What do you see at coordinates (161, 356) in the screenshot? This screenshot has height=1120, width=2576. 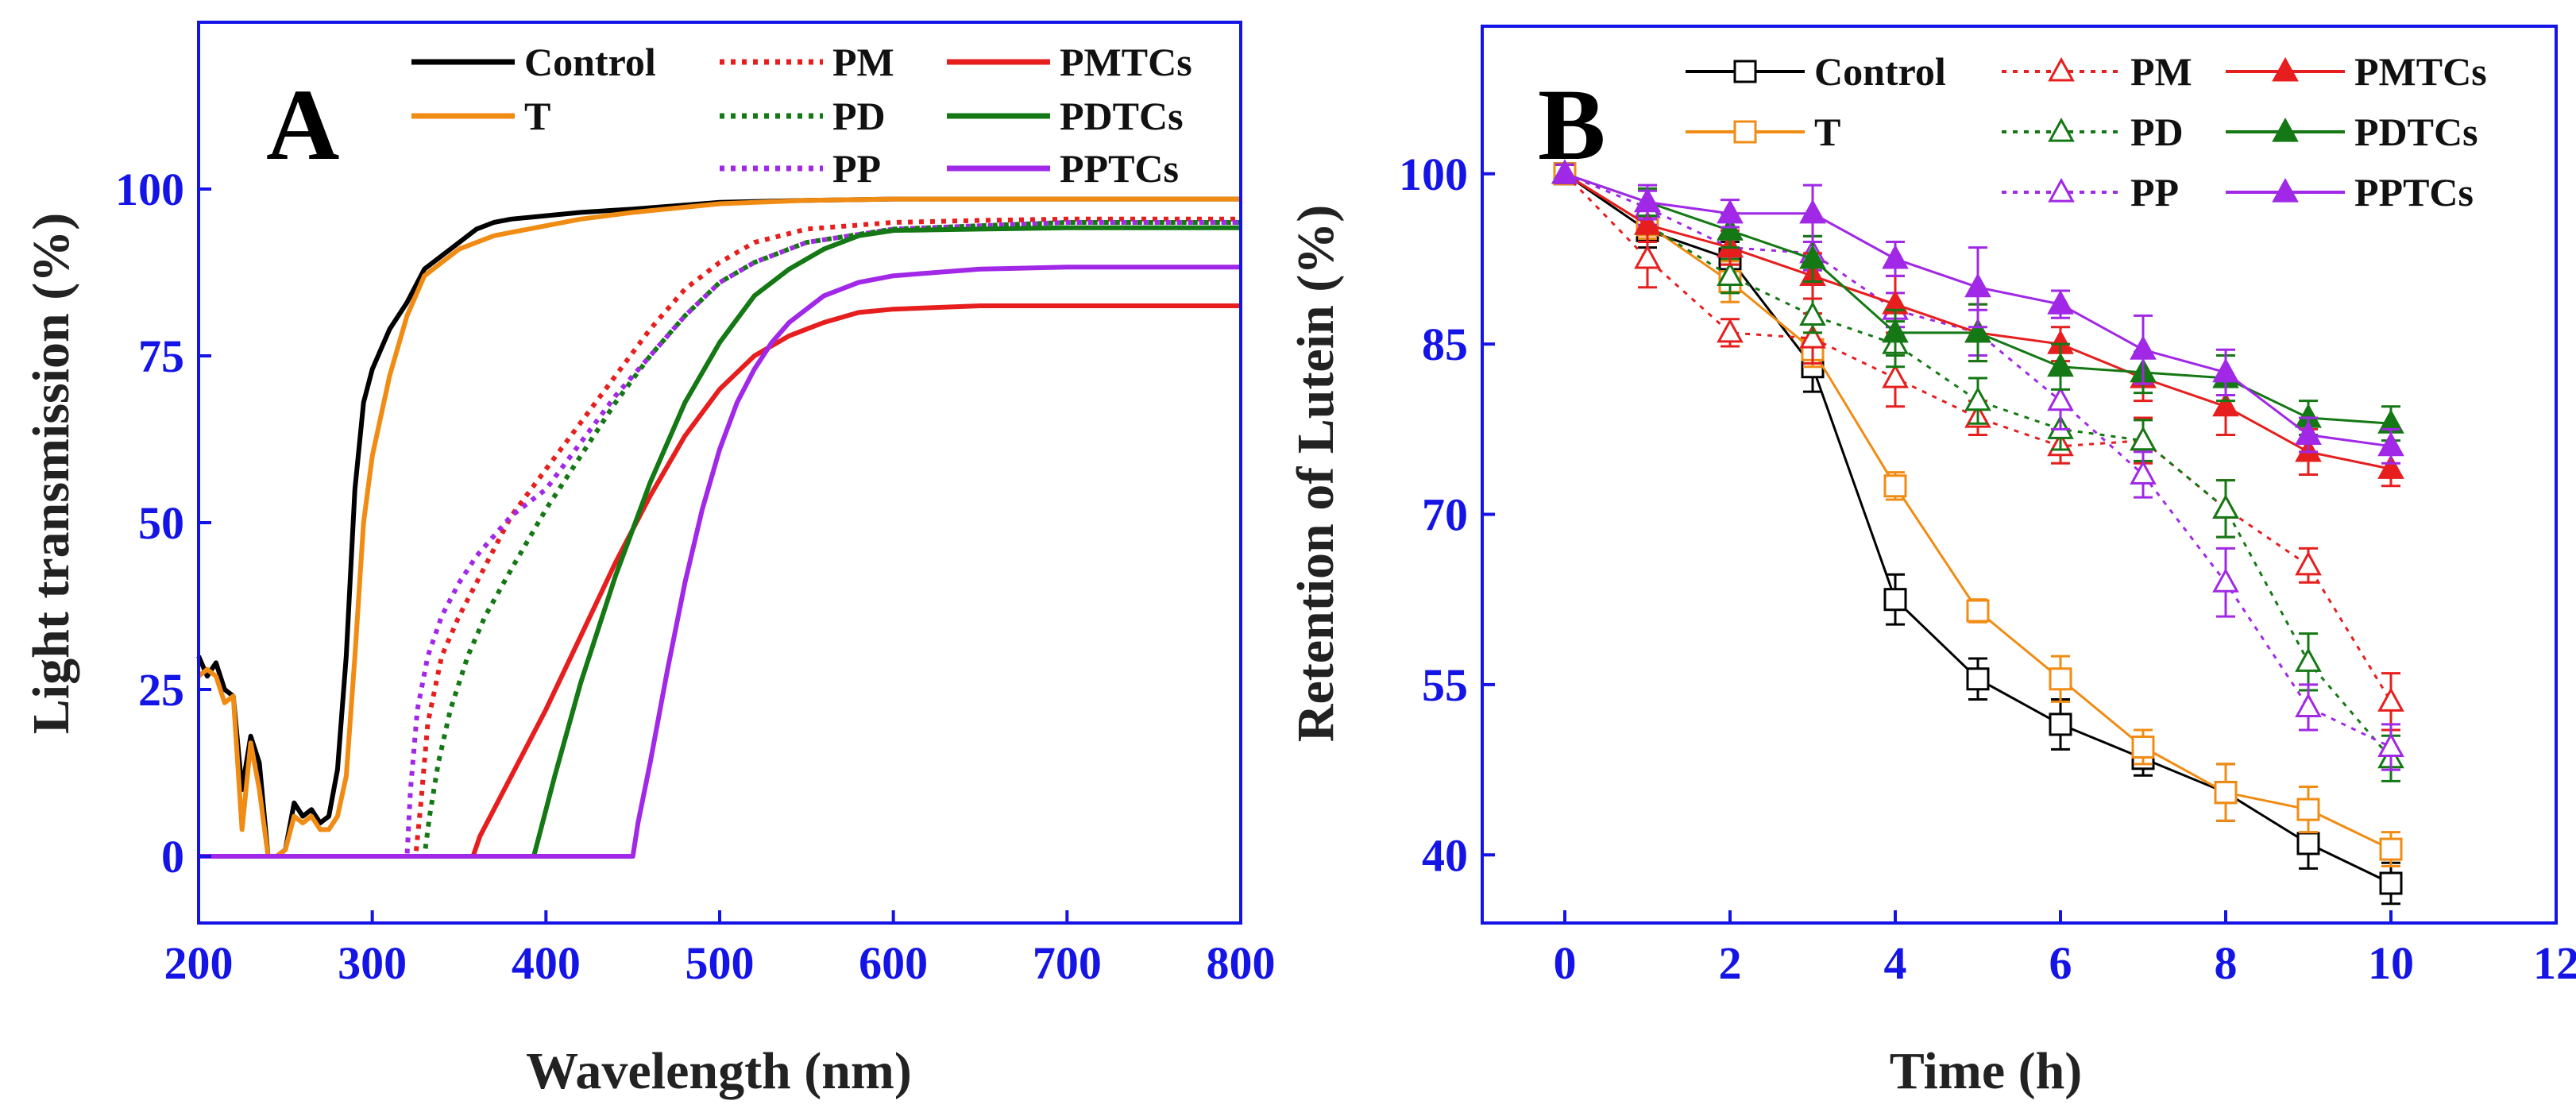 I see `panel-a-ytick-label: 75` at bounding box center [161, 356].